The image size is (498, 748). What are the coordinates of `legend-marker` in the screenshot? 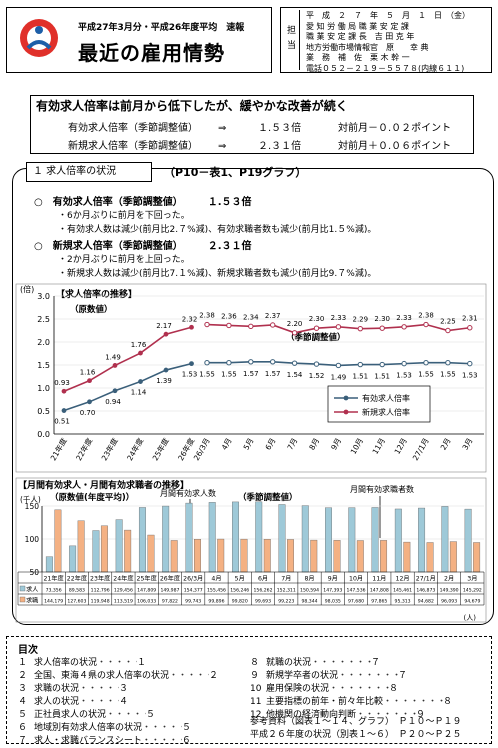 It's located at (346, 398).